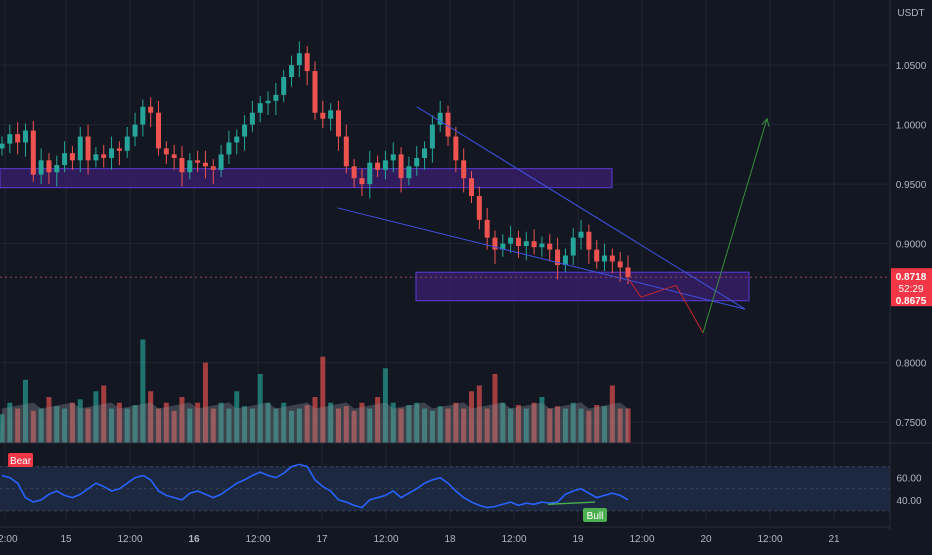 The height and width of the screenshot is (555, 932). What do you see at coordinates (911, 287) in the screenshot?
I see `current-price-label-bg` at bounding box center [911, 287].